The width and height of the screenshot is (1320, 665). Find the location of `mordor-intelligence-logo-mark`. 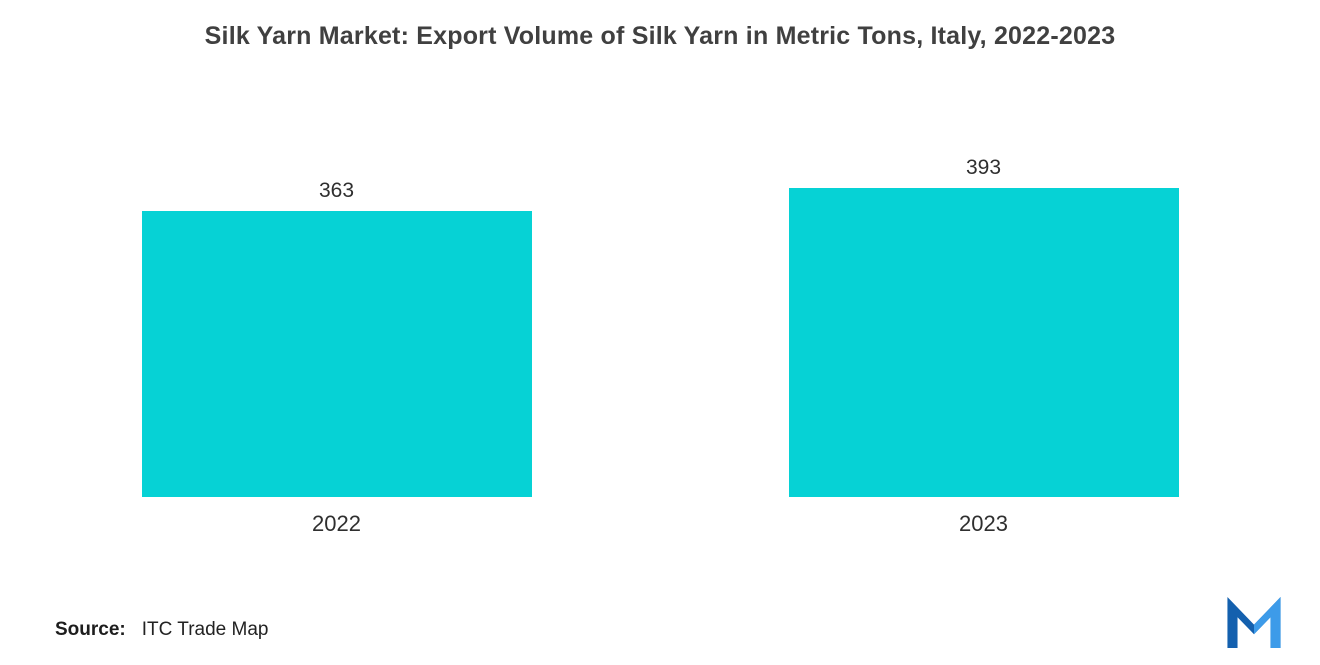

mordor-intelligence-logo-mark is located at coordinates (1254, 622).